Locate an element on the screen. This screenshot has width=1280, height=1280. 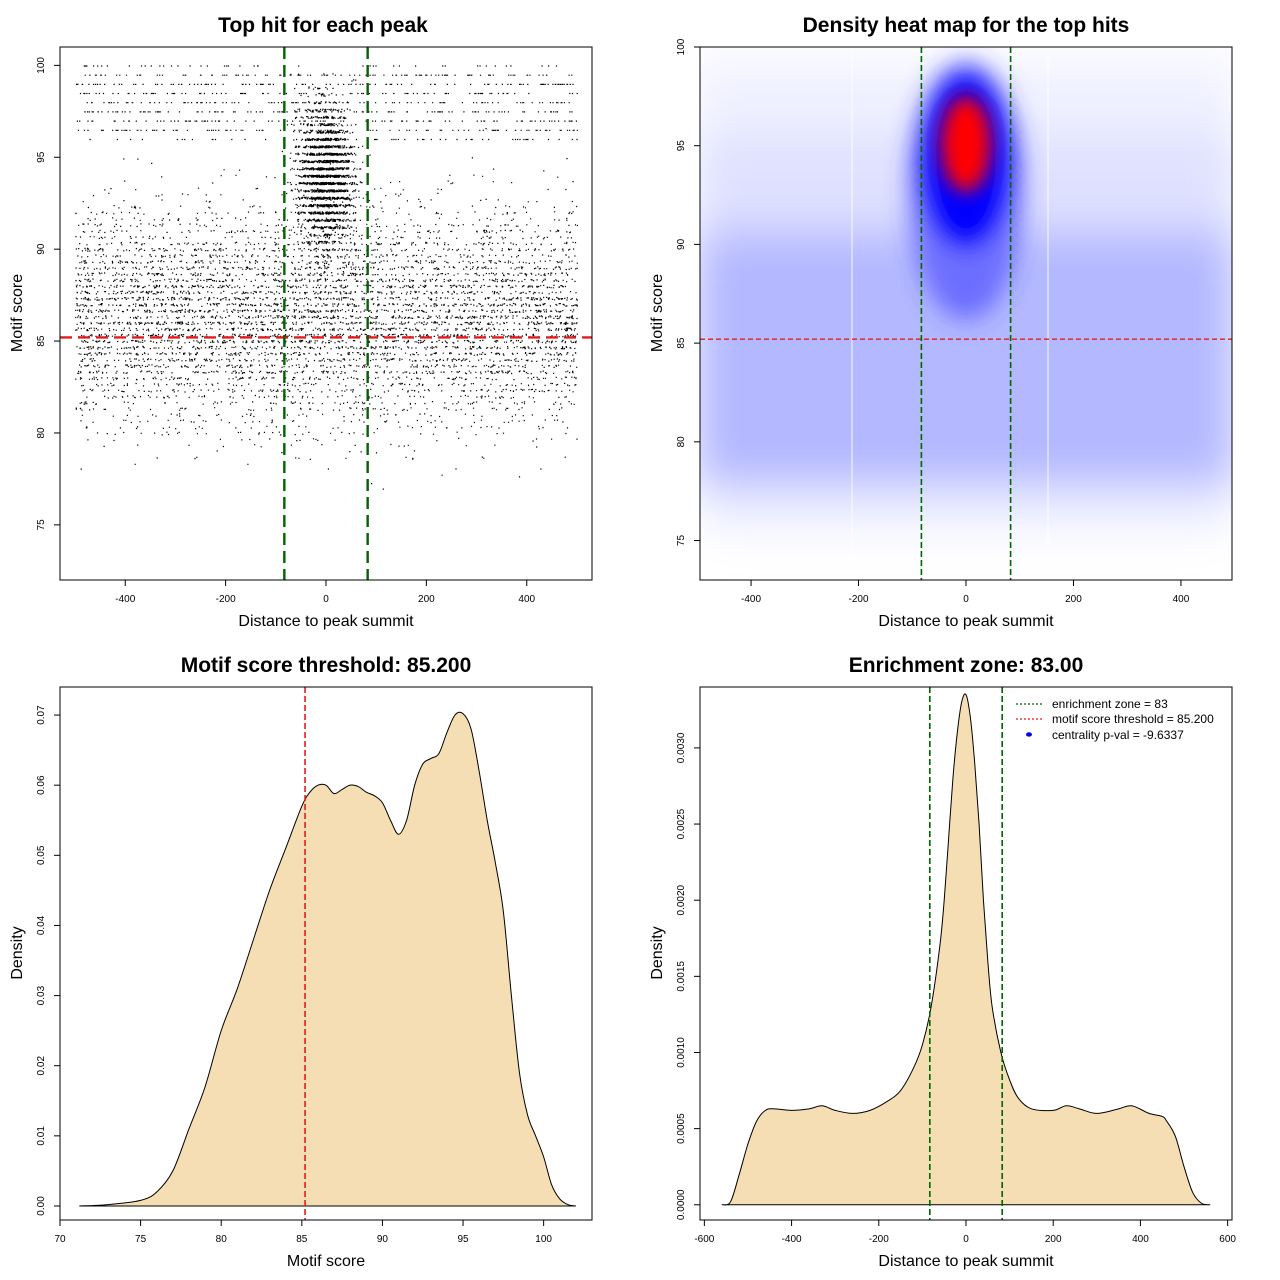
x-tick-label: 75 is located at coordinates (141, 1239).